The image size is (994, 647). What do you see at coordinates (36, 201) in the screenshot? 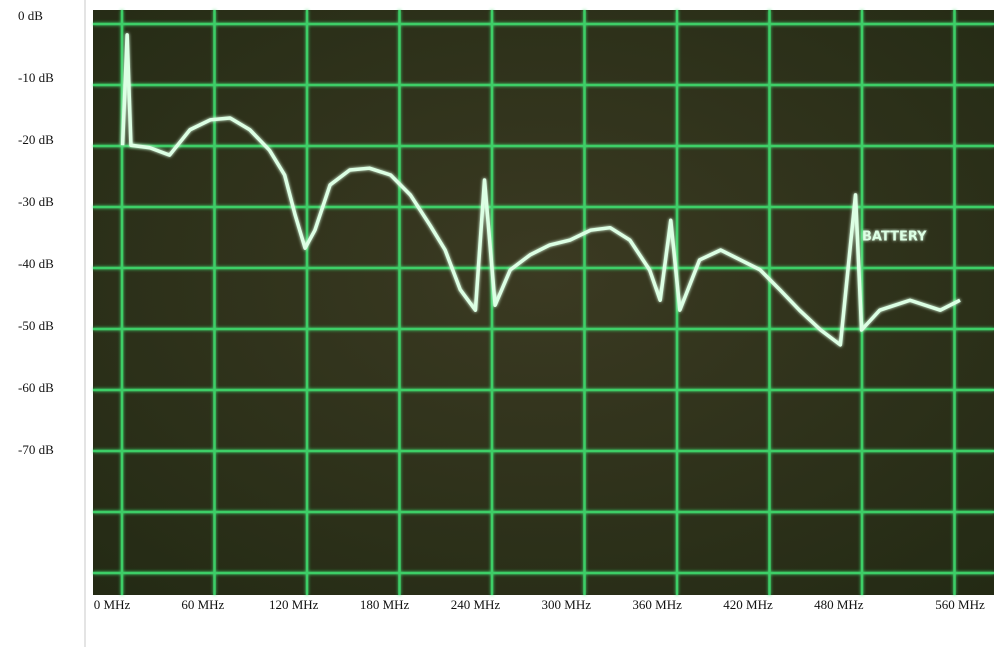
I see `y-tick-label: -30 dB` at bounding box center [36, 201].